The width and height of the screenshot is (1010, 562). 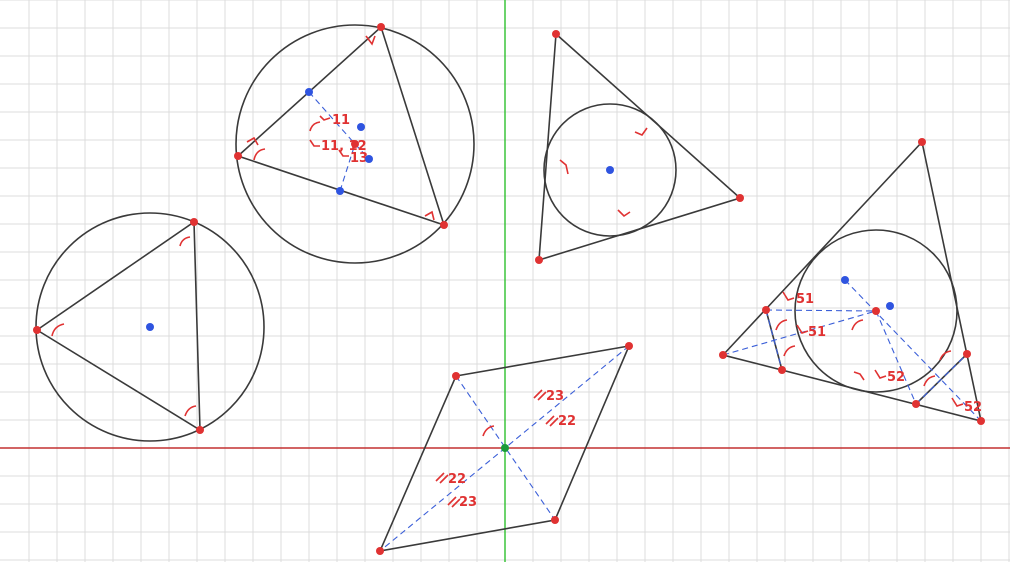 I want to click on label-q-d: 52, so click(x=973, y=407).